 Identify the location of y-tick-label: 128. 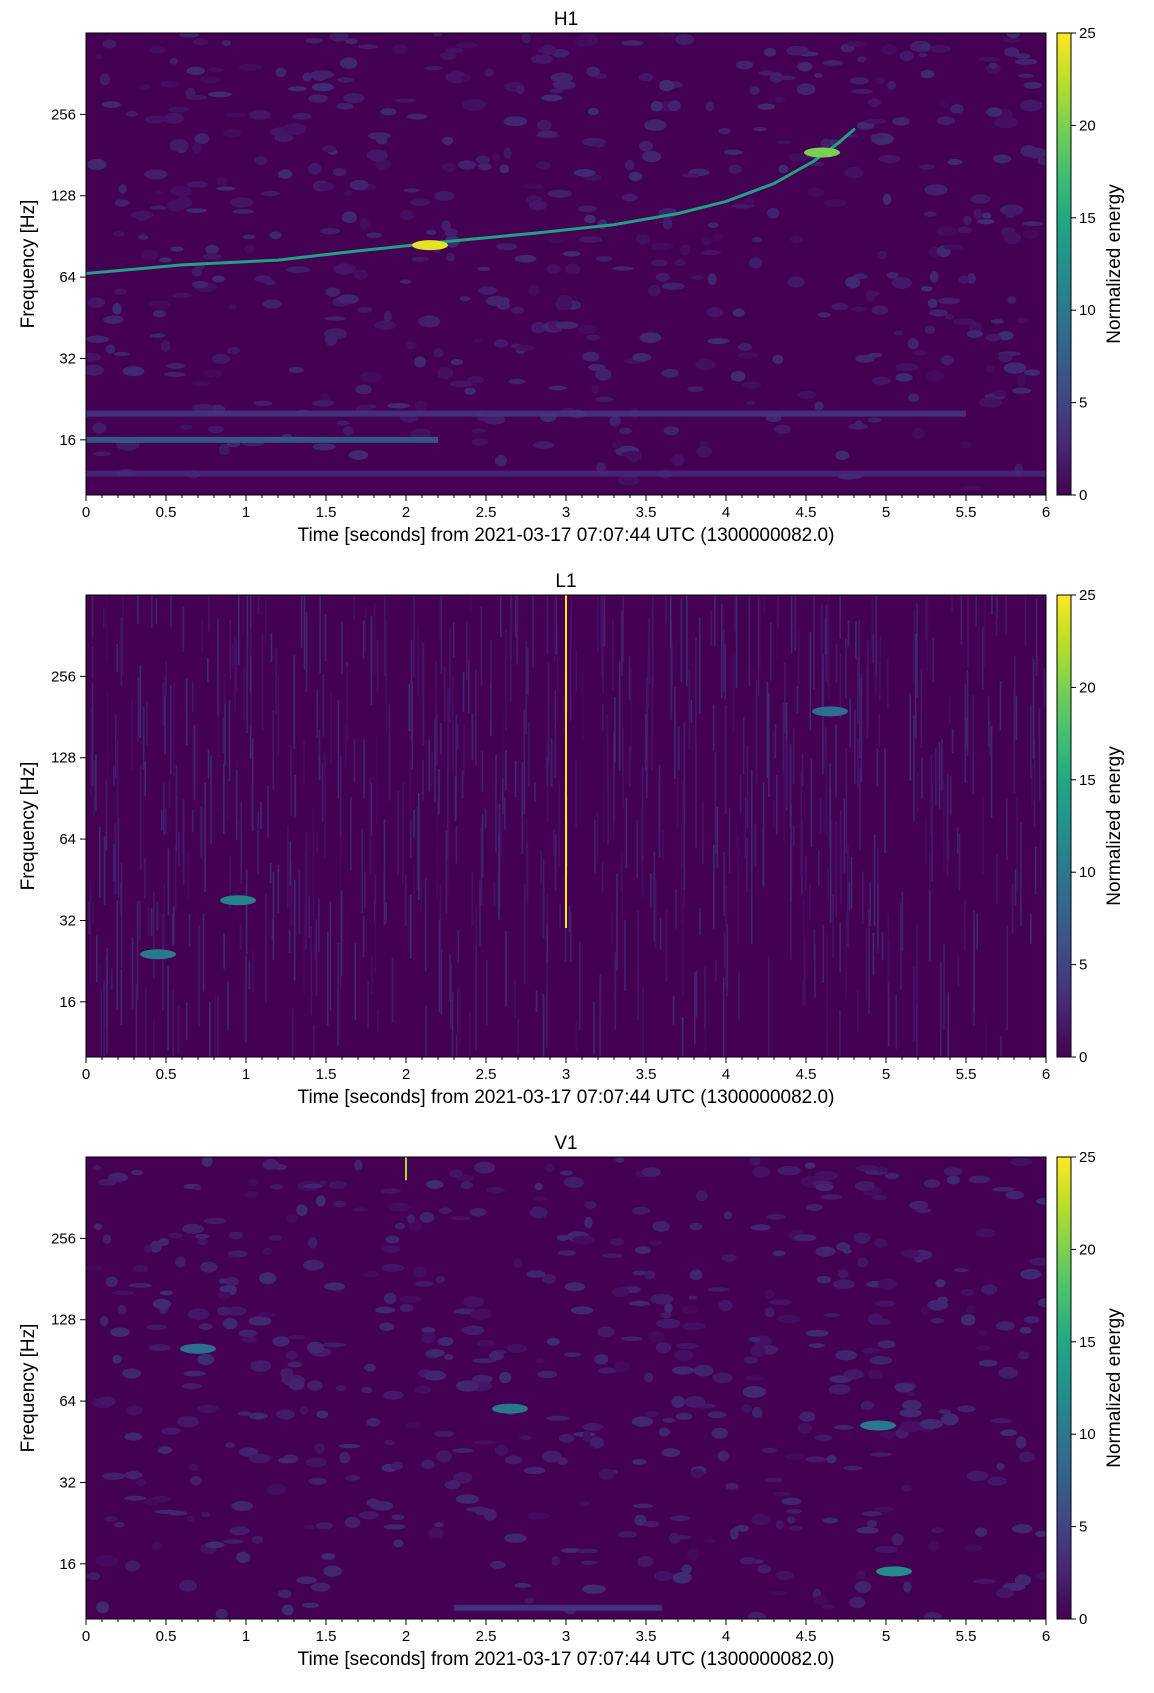
(63, 196).